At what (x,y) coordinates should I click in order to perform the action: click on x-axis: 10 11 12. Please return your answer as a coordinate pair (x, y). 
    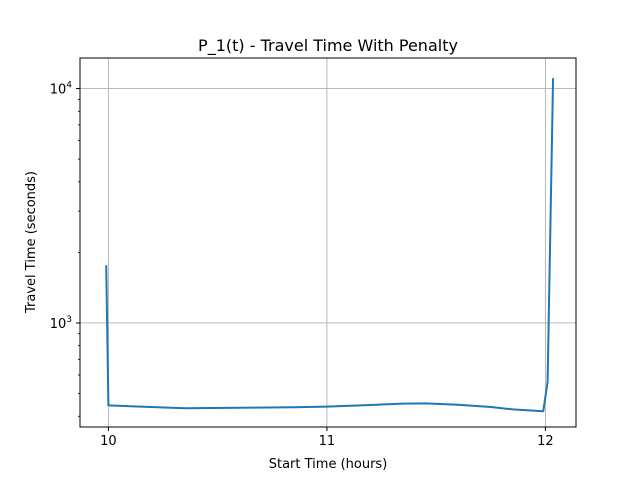
    Looking at the image, I should click on (327, 438).